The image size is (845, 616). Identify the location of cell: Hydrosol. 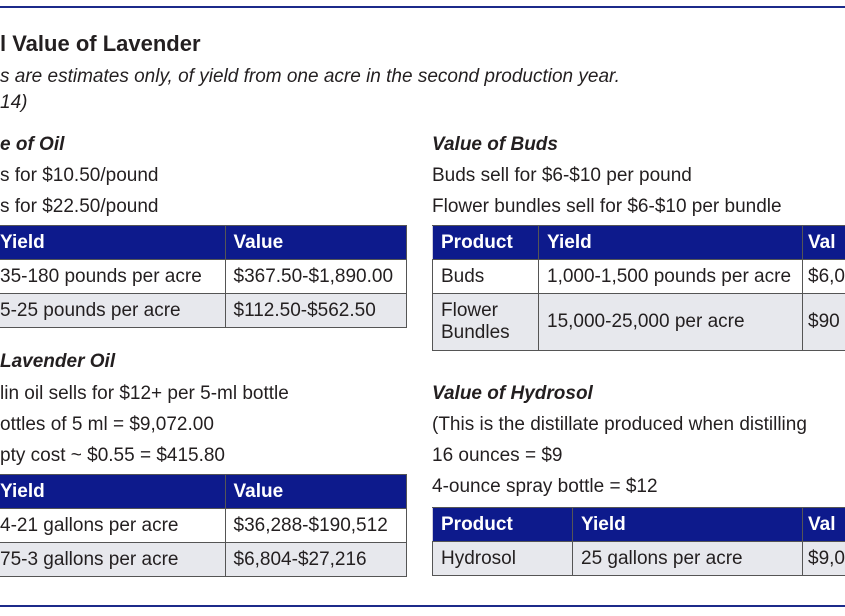
(502, 558).